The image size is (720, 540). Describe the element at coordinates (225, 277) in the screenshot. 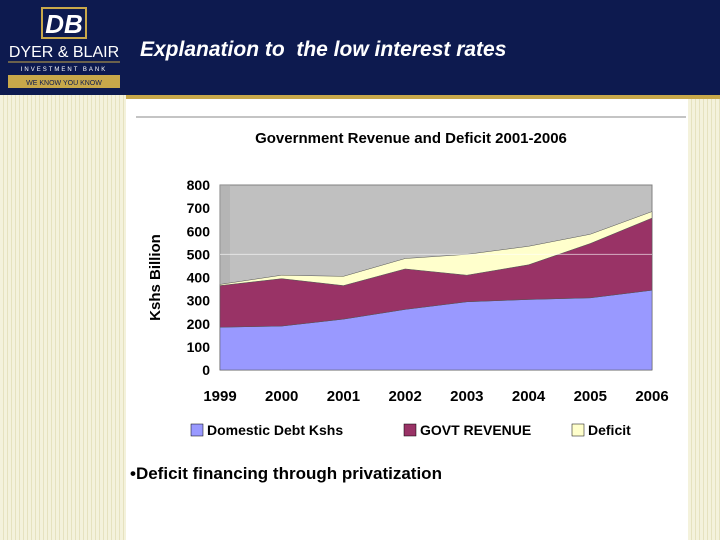

I see `plot-depth-wall` at that location.